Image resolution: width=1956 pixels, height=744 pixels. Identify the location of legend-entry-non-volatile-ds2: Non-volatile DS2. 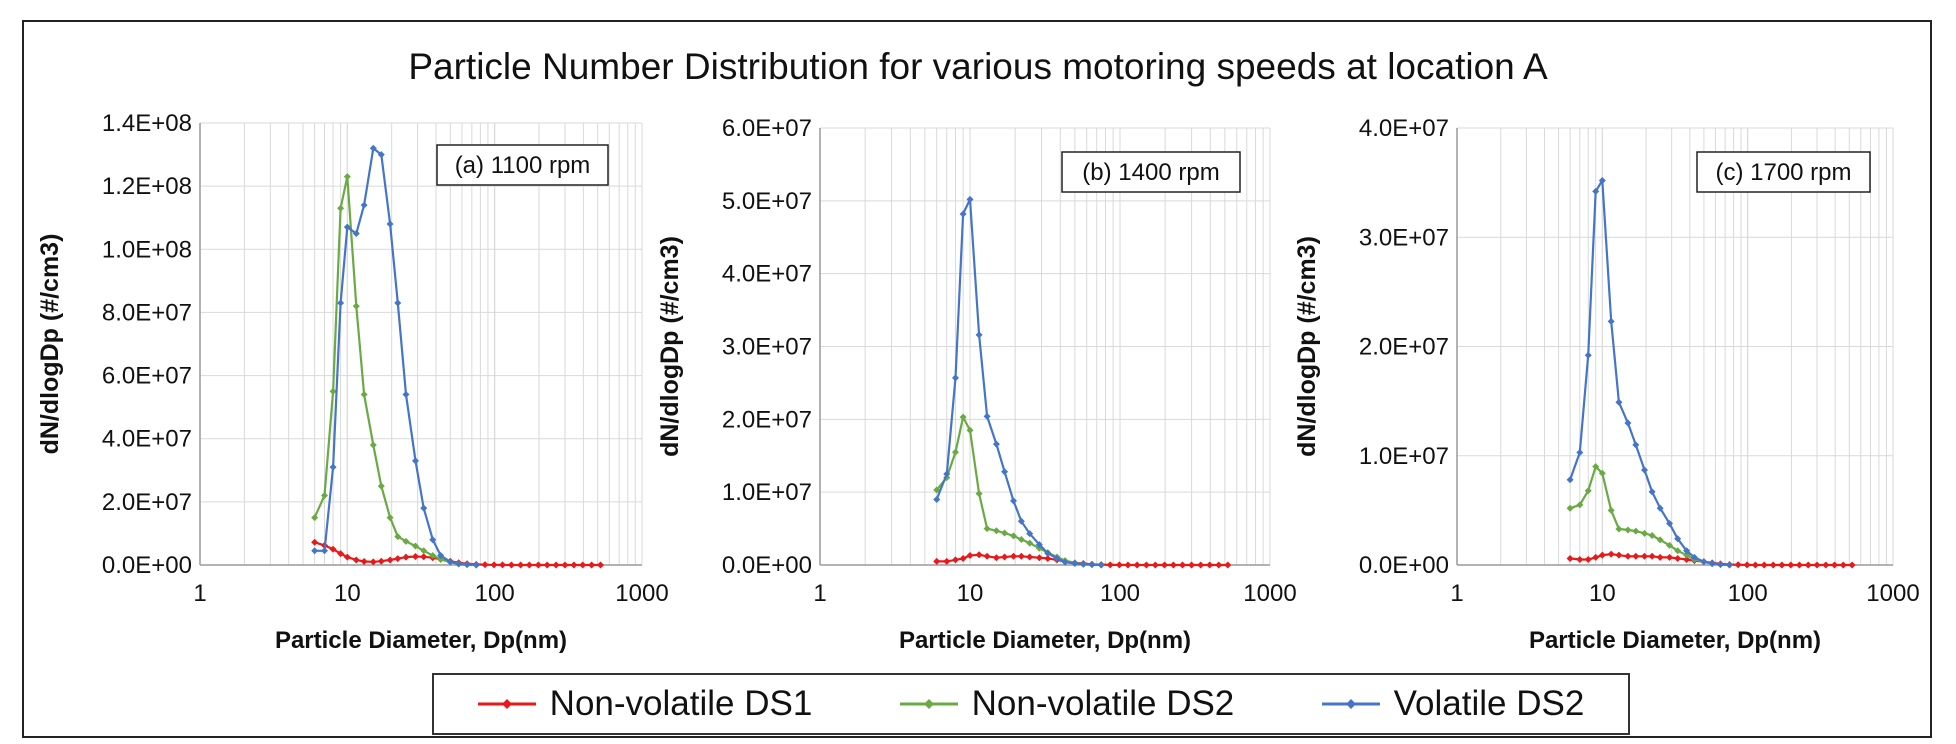
(1066, 704).